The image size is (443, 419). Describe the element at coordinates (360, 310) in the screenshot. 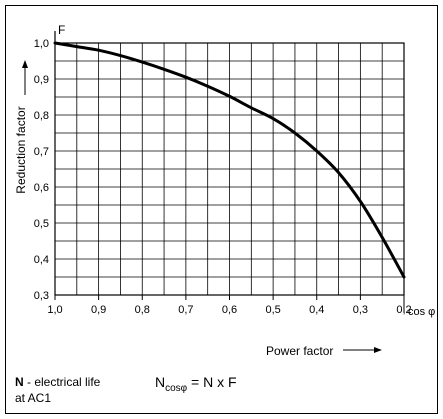

I see `x-tick-label: 0,3` at that location.